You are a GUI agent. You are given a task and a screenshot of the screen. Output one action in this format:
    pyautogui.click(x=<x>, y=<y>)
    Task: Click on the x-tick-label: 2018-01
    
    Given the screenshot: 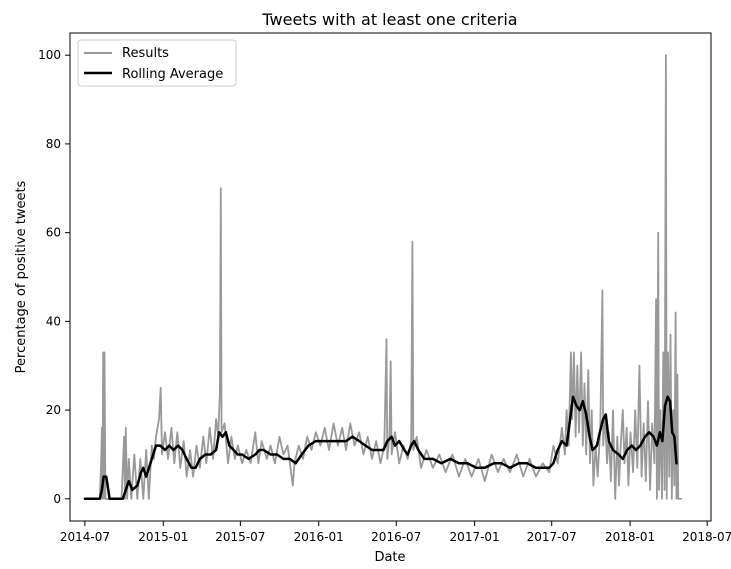 What is the action you would take?
    pyautogui.click(x=630, y=537)
    